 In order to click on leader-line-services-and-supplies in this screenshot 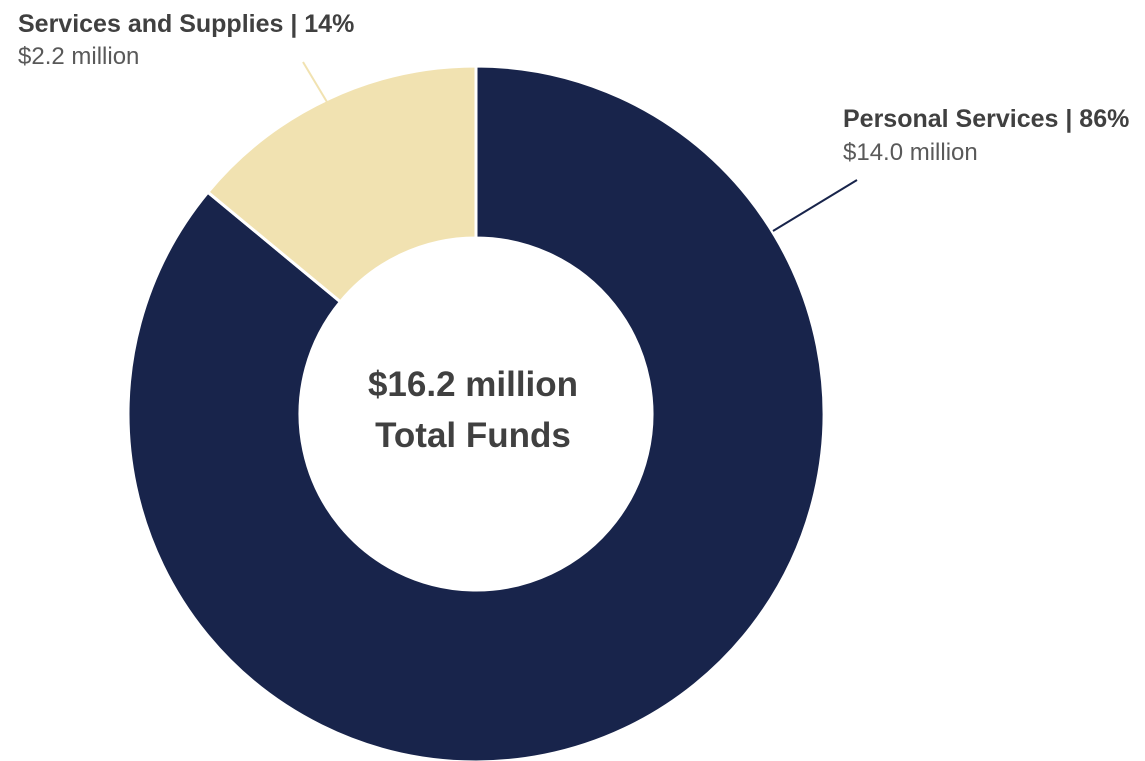, I will do `click(315, 82)`.